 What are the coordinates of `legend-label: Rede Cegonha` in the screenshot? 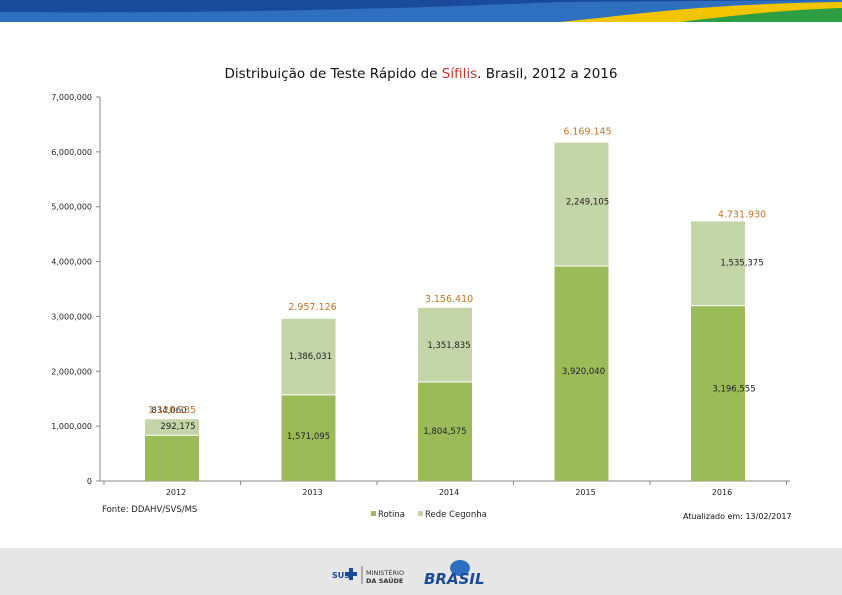 It's located at (456, 515).